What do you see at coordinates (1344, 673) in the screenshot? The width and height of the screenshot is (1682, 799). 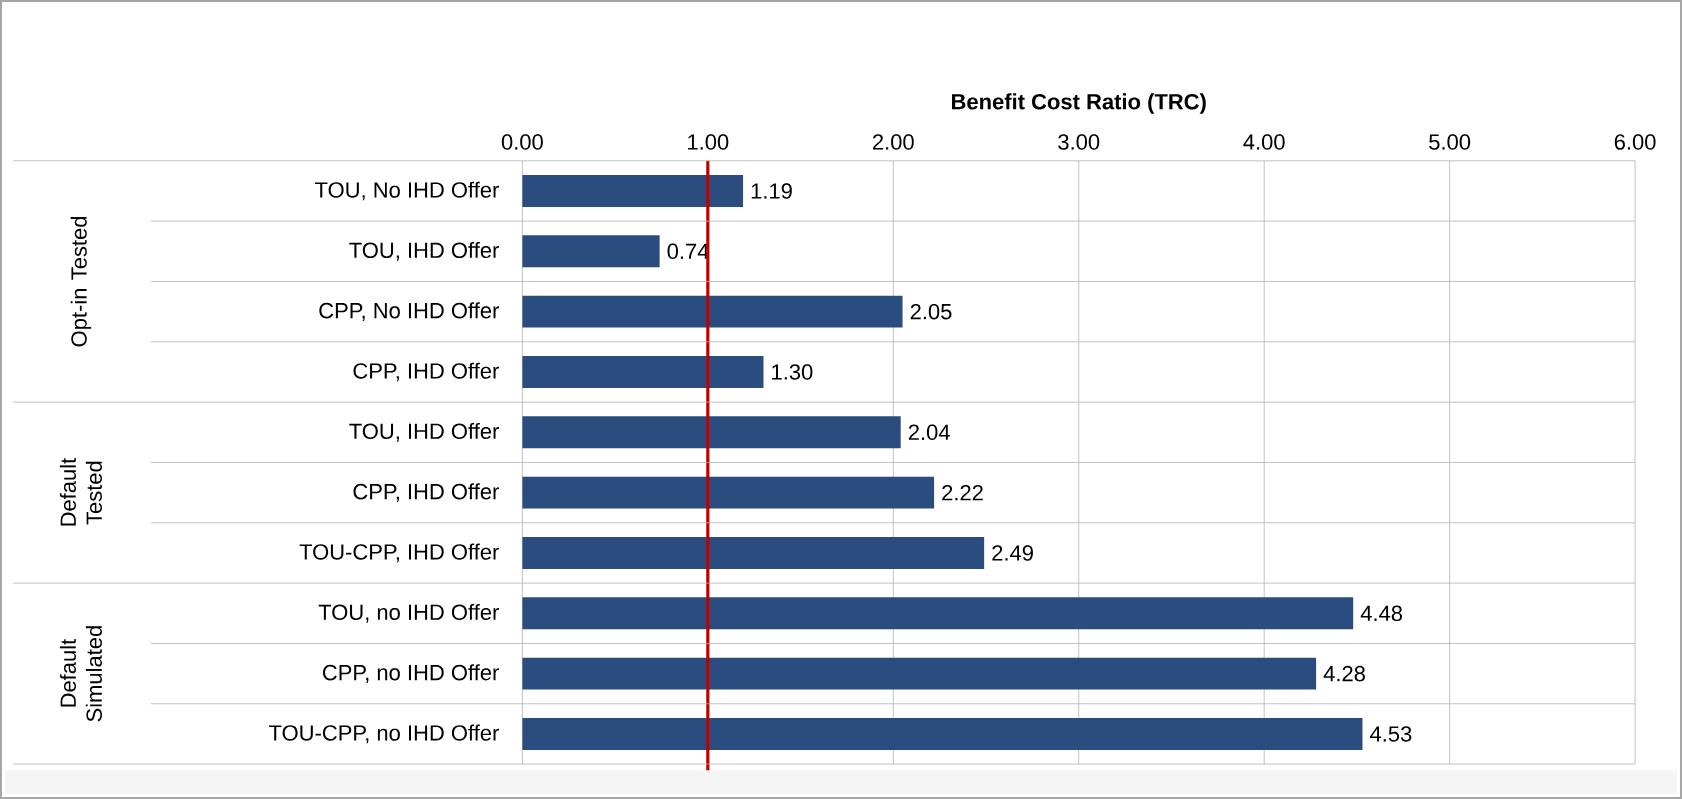 I see `data-label: 4.28` at bounding box center [1344, 673].